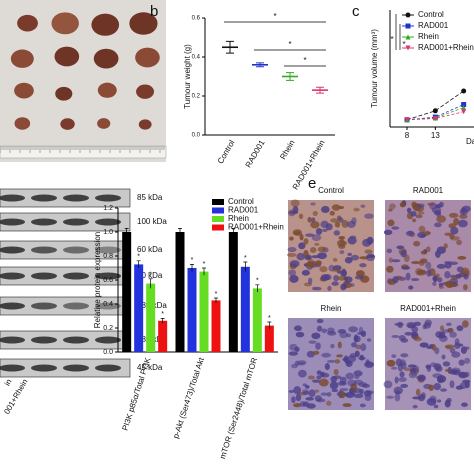 This screenshot has width=474, height=474. I want to click on y-tick-label: 0.4, so click(196, 58).